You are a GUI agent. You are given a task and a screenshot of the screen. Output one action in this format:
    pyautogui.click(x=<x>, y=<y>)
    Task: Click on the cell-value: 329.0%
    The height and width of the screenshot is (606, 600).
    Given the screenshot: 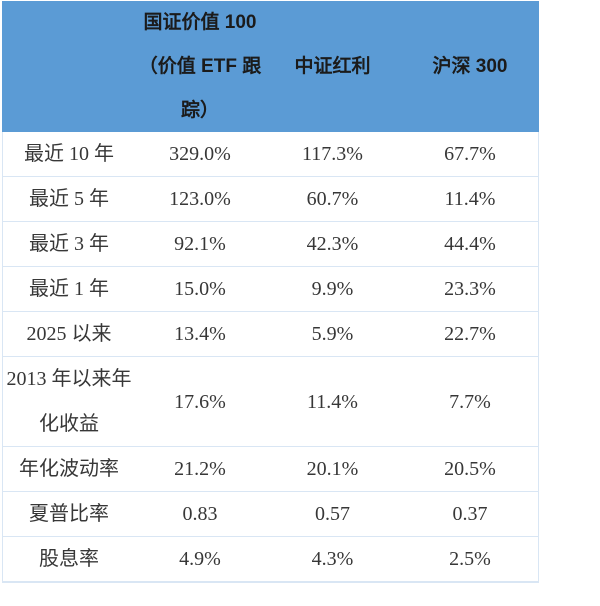 What is the action you would take?
    pyautogui.click(x=200, y=154)
    